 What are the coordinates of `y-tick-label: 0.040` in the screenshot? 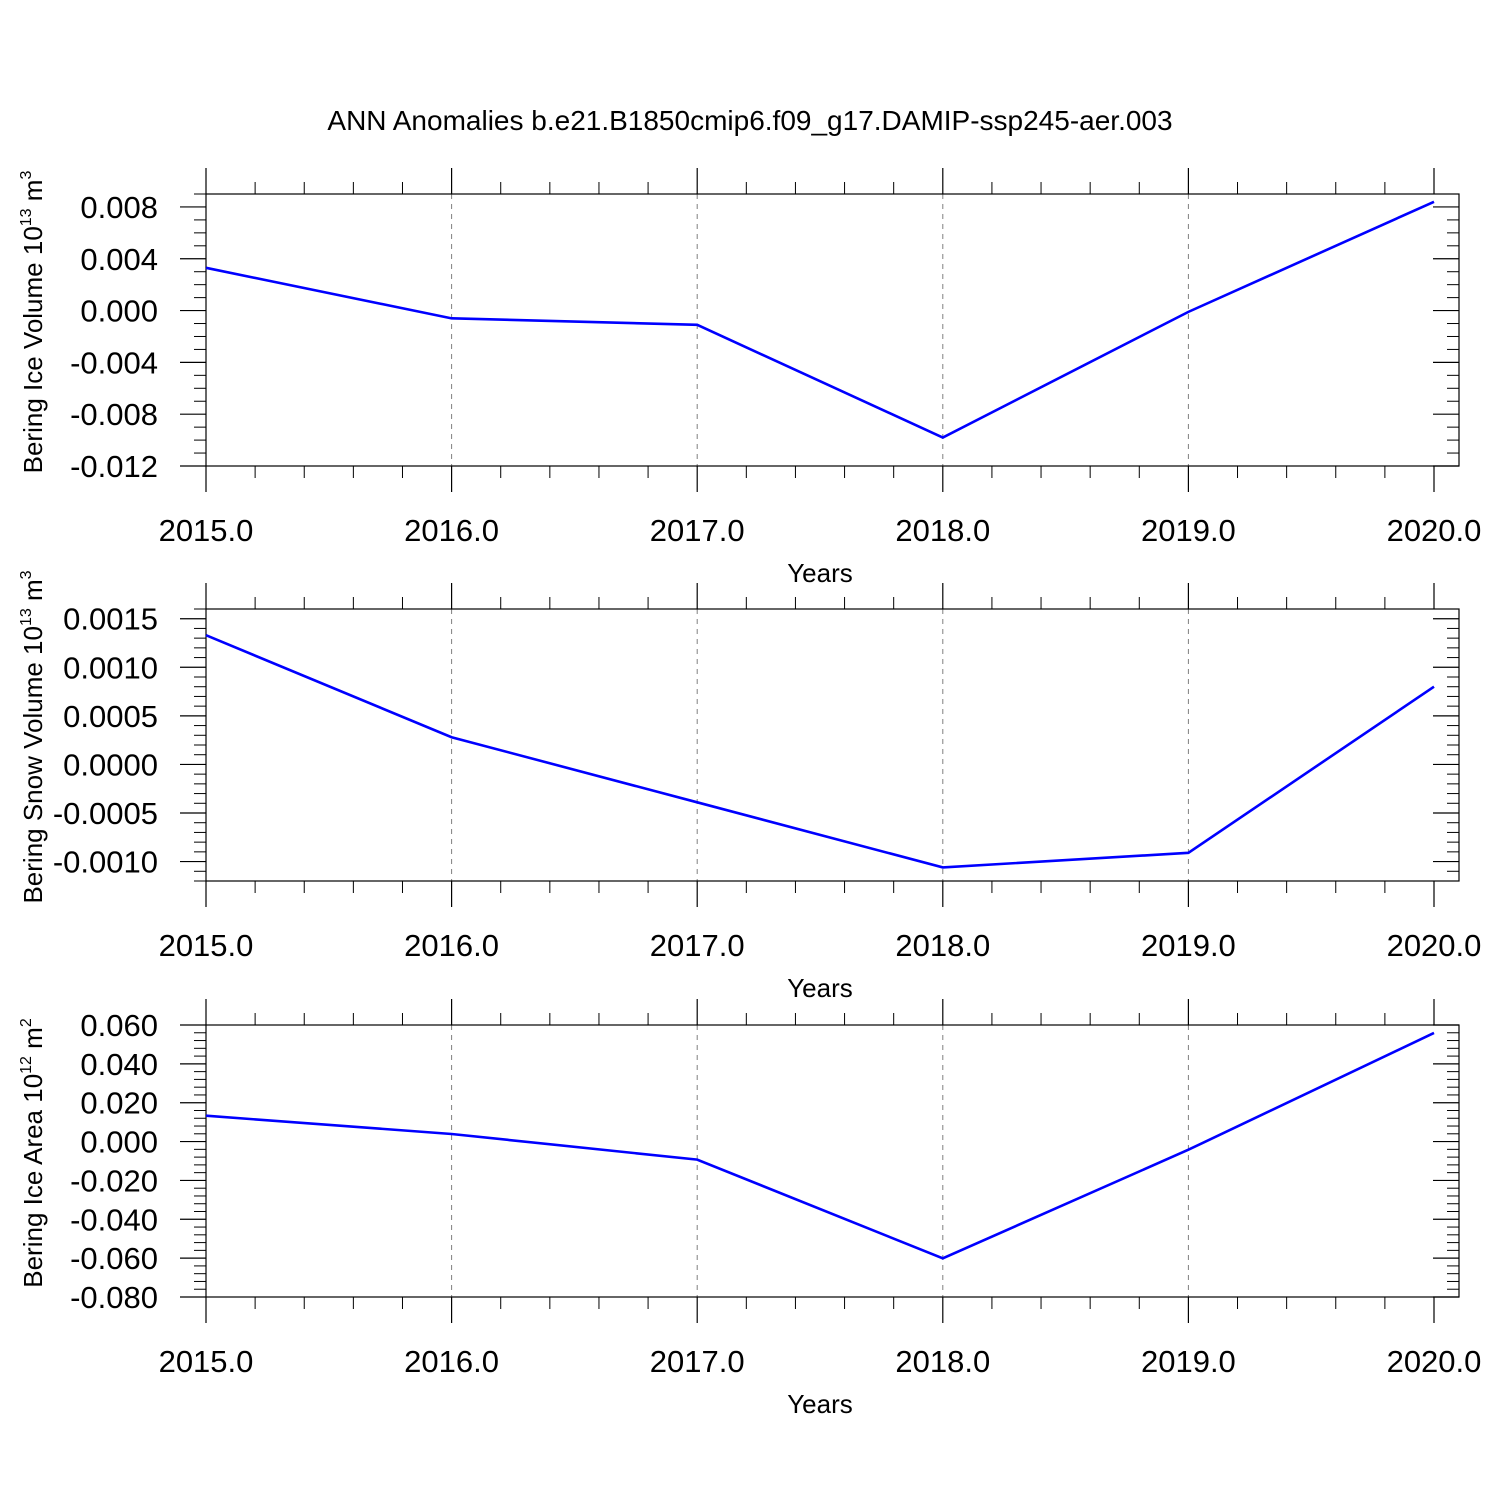 It's located at (119, 1064).